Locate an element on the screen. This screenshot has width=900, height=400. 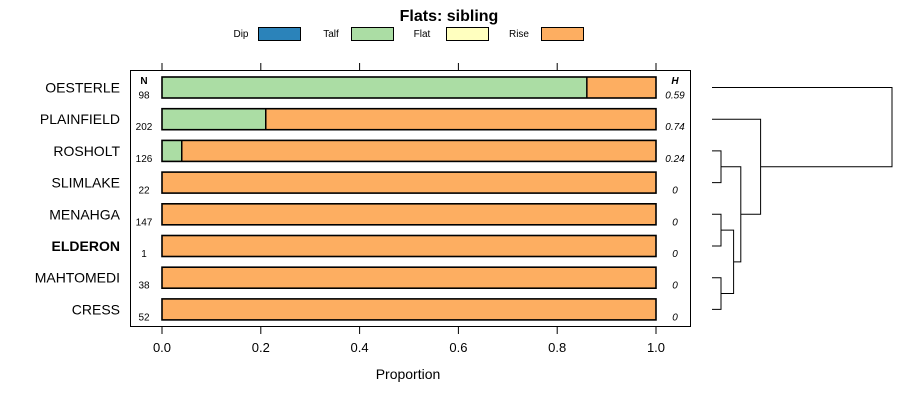
legend-label-talf: Talf is located at coordinates (331, 34).